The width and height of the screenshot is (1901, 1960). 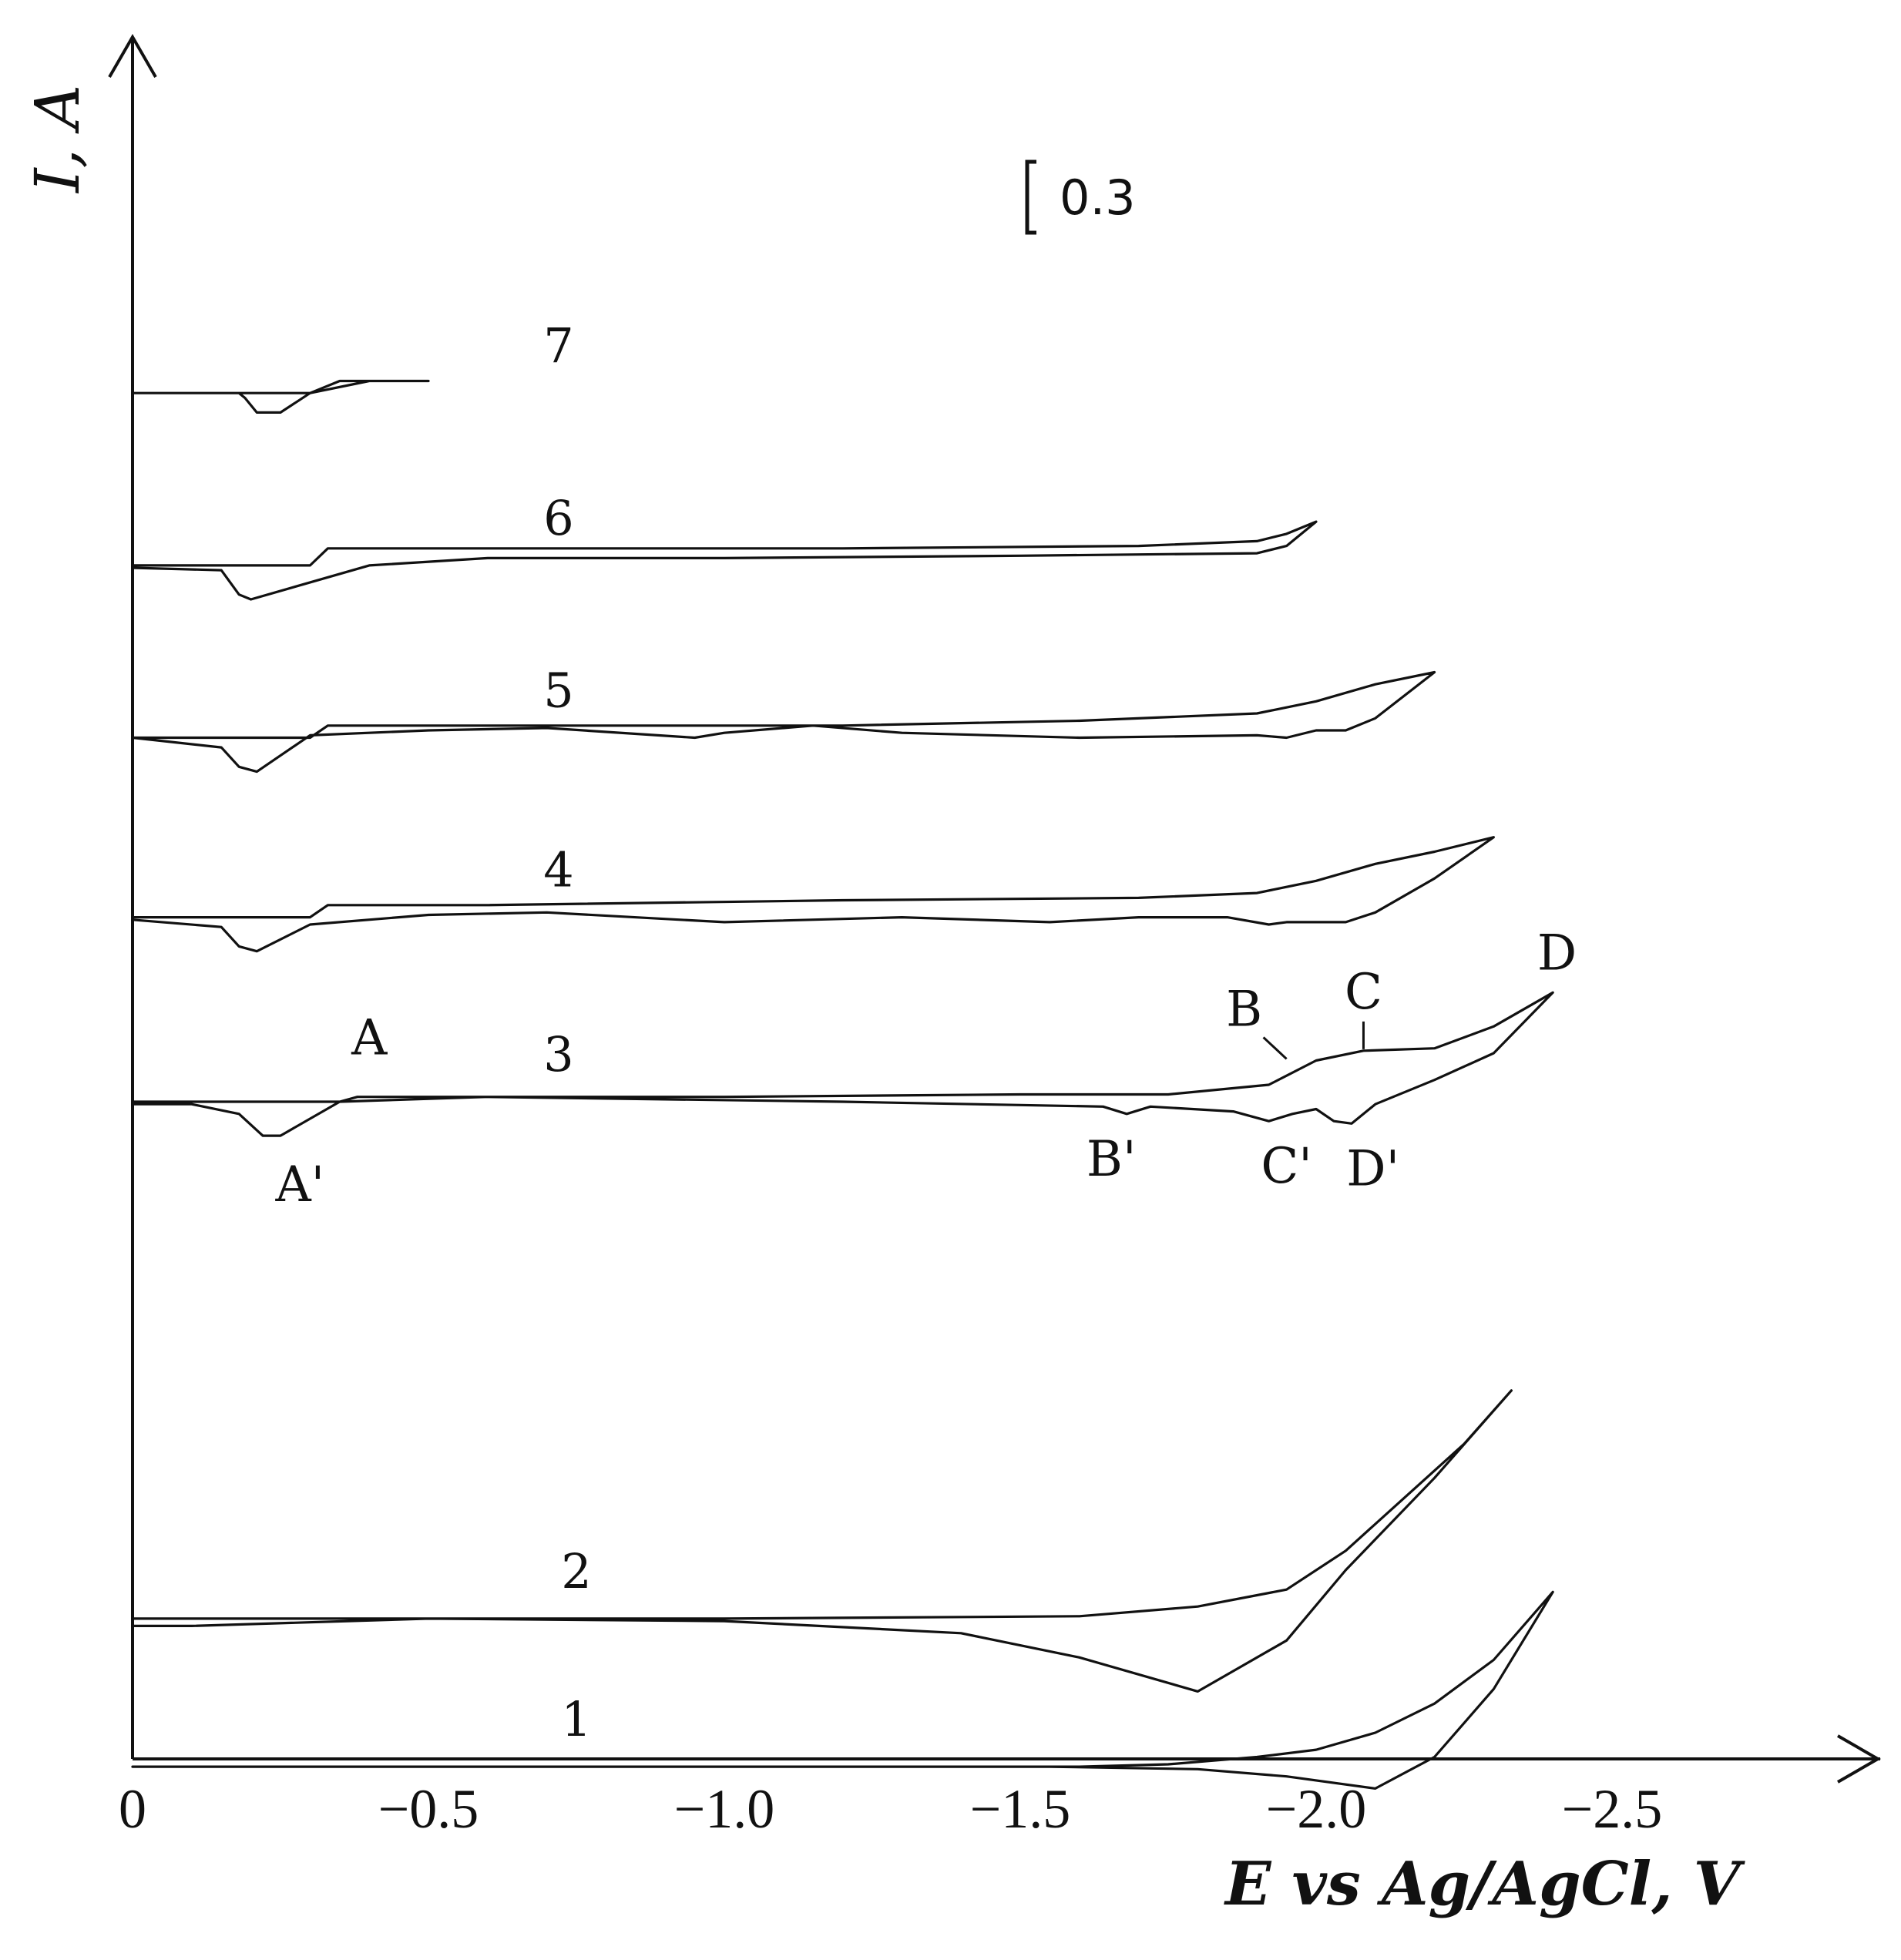 What do you see at coordinates (299, 1184) in the screenshot?
I see `peak-label-A-prime: A'` at bounding box center [299, 1184].